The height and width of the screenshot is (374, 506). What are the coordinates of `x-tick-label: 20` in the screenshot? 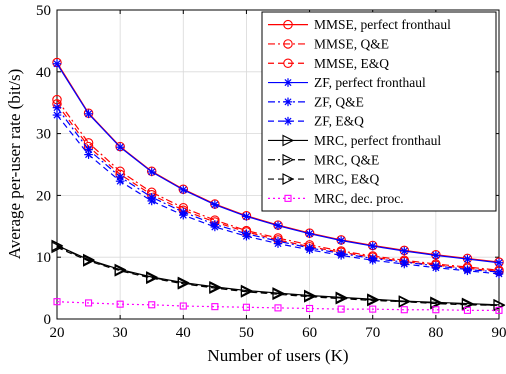 It's located at (57, 333).